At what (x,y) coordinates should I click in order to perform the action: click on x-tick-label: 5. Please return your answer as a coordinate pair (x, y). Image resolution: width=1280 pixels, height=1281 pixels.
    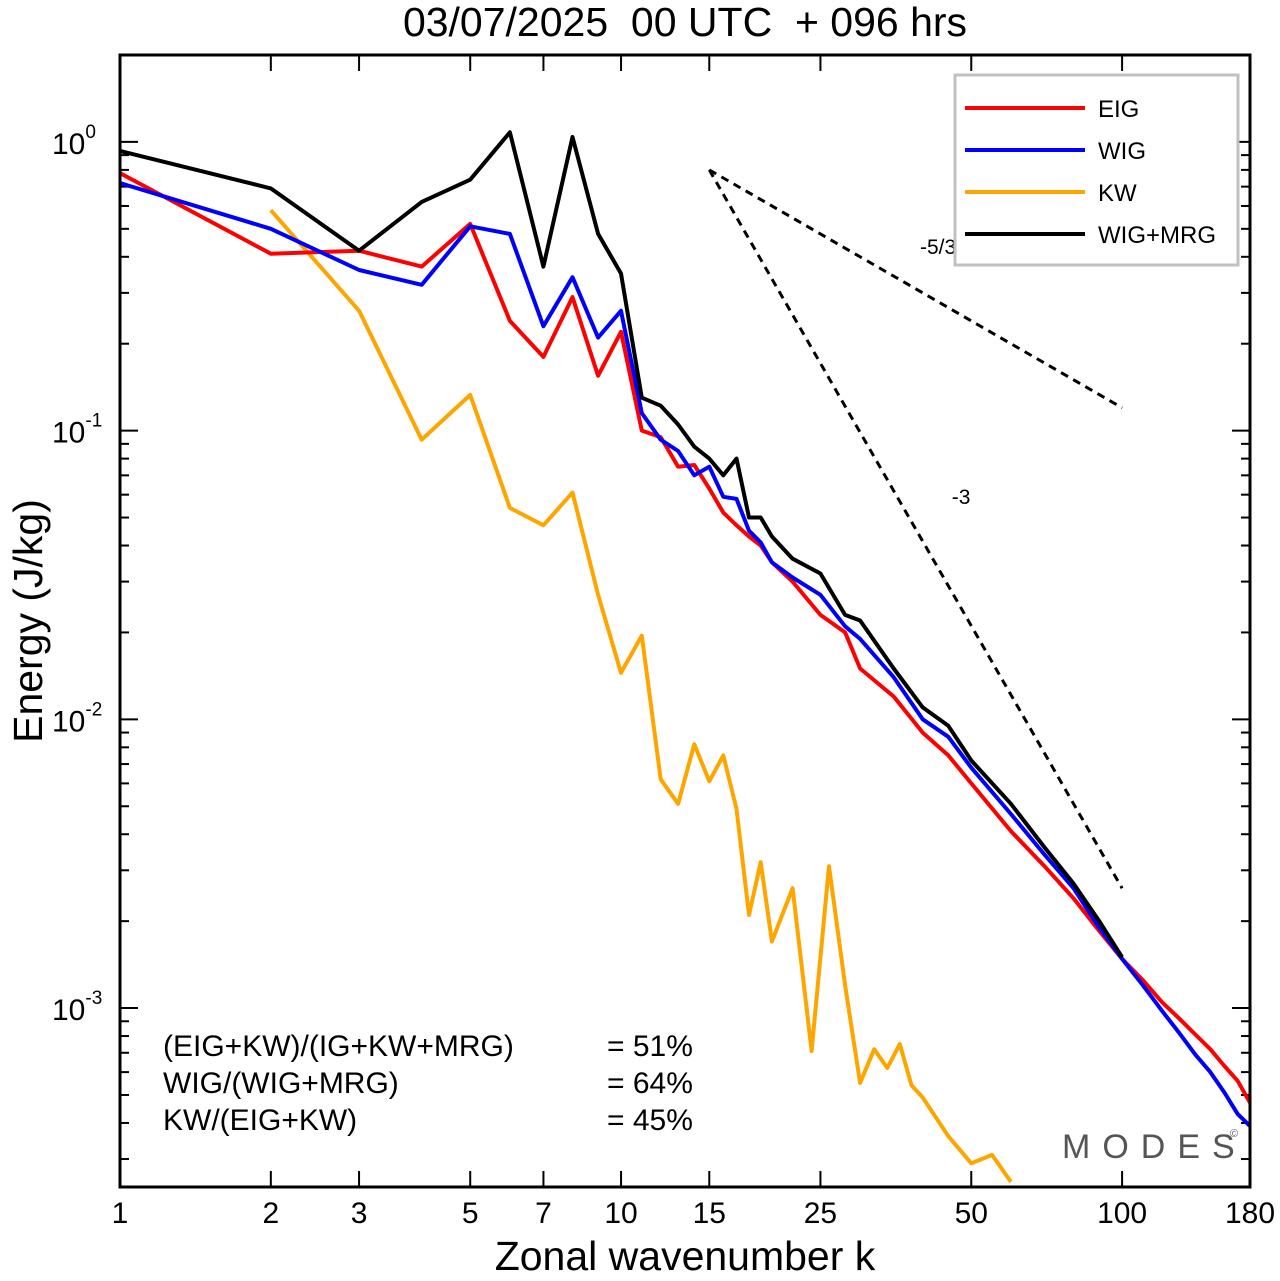
    Looking at the image, I should click on (470, 1213).